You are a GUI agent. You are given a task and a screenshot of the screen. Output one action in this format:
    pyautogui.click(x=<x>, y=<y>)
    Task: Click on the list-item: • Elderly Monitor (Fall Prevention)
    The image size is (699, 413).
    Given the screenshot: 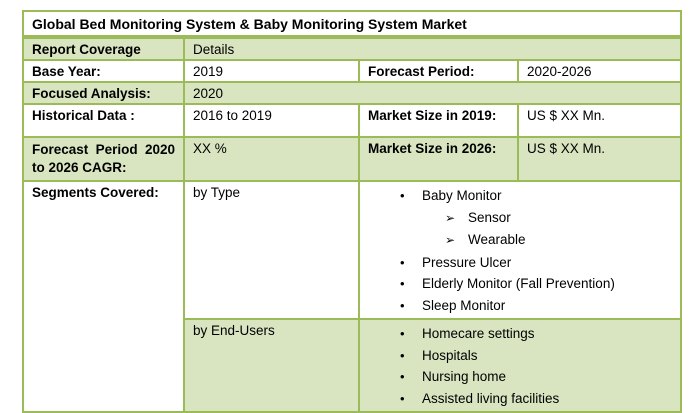 What is the action you would take?
    pyautogui.click(x=520, y=284)
    